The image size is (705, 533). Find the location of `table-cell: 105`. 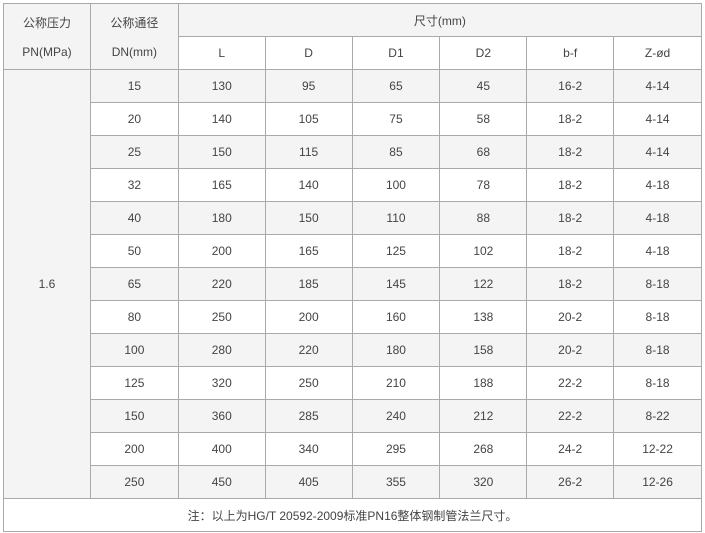

table-cell: 105 is located at coordinates (308, 119).